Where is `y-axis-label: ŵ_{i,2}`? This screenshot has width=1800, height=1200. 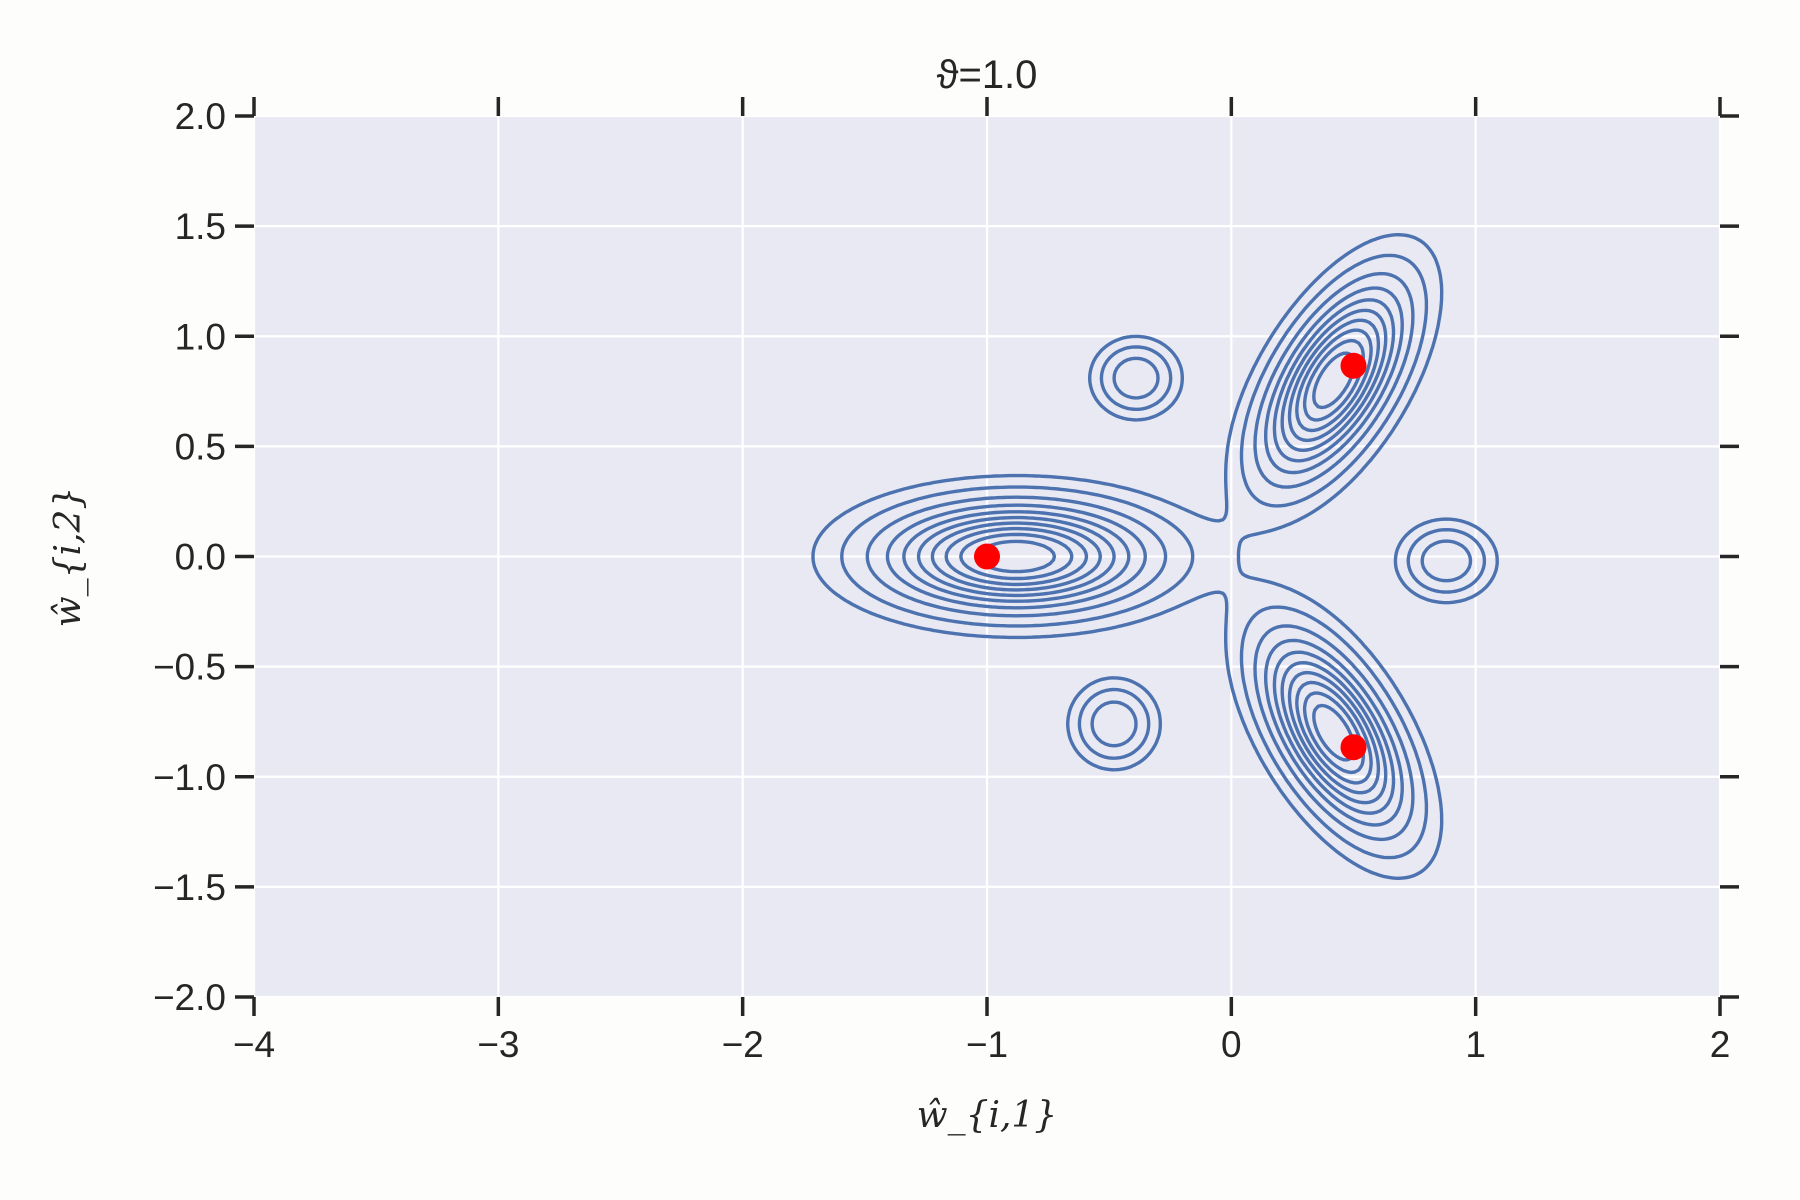 y-axis-label: ŵ_{i,2} is located at coordinates (68, 557).